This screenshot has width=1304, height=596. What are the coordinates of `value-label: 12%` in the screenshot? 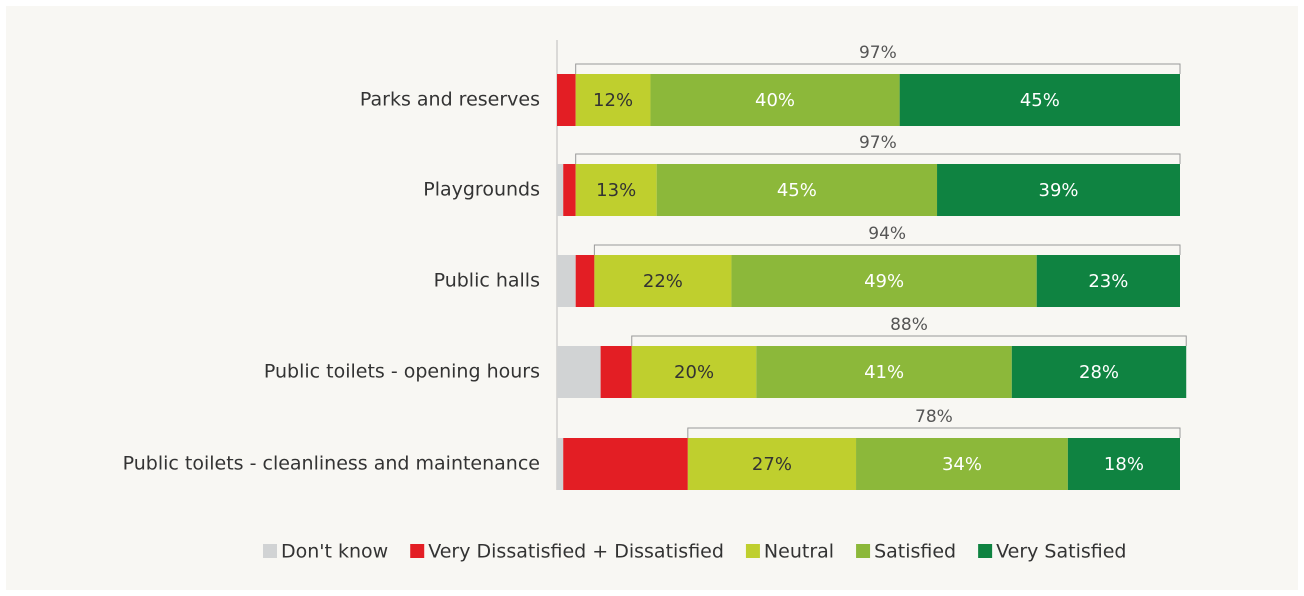 It's located at (613, 100).